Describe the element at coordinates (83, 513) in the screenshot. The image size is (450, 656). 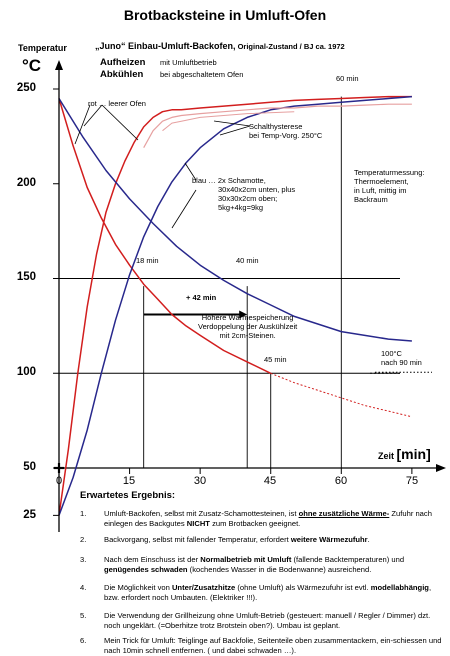
I see `result-number: 1.` at that location.